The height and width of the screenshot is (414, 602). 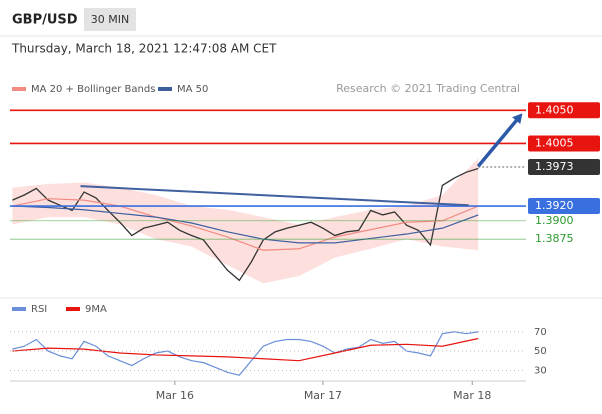 I want to click on legend-label: MA 50, so click(x=192, y=89).